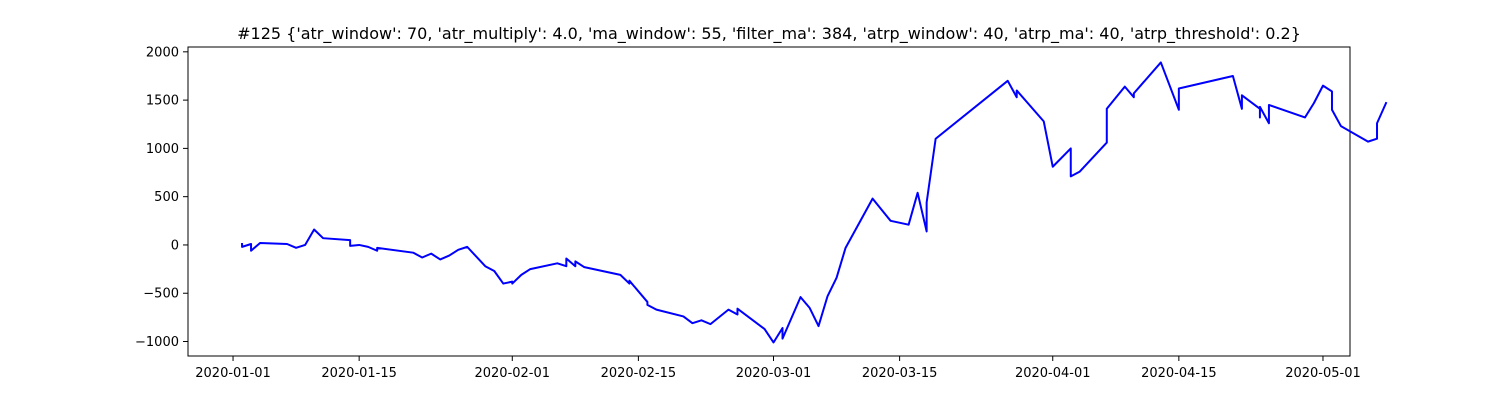 The image size is (1500, 400). What do you see at coordinates (233, 373) in the screenshot?
I see `x-tick-label: 2020-01-01` at bounding box center [233, 373].